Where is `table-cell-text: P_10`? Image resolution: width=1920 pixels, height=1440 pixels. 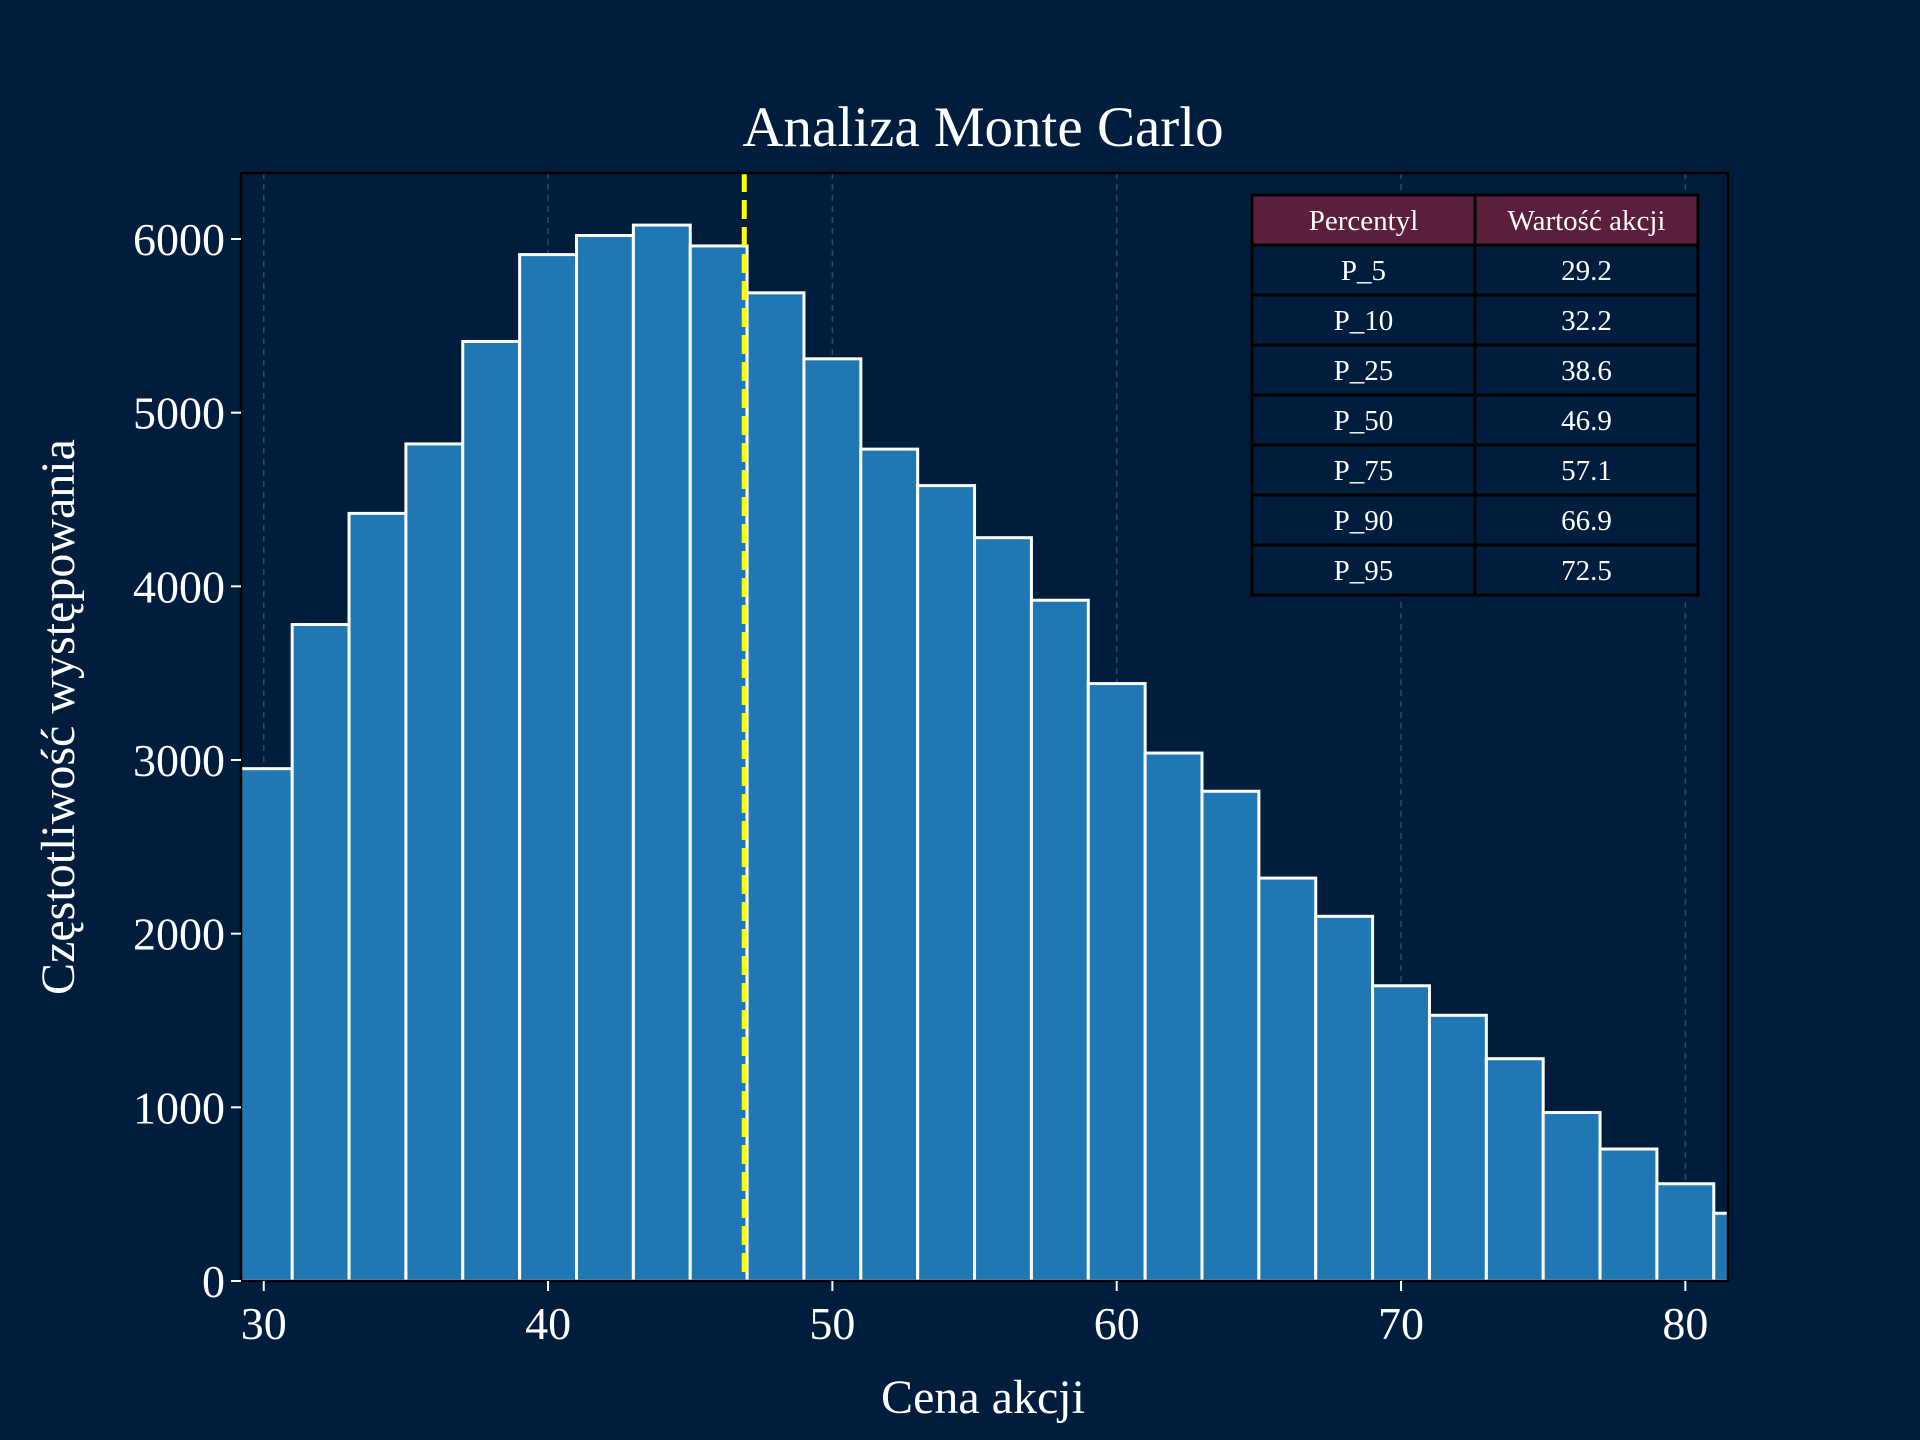
table-cell-text: P_10 is located at coordinates (1364, 321).